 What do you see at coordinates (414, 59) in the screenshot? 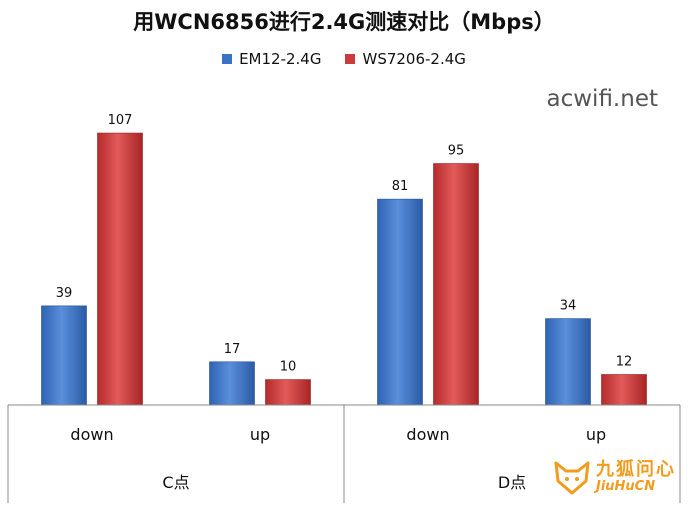
I see `legend-label-ws7206: WS7206-2.4G` at bounding box center [414, 59].